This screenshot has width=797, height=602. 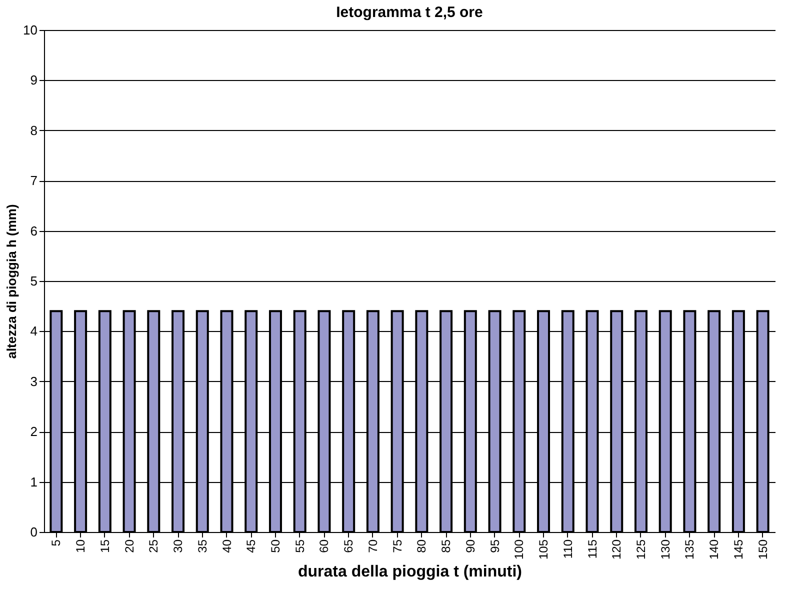 What do you see at coordinates (34, 432) in the screenshot?
I see `y-tick-label: 2` at bounding box center [34, 432].